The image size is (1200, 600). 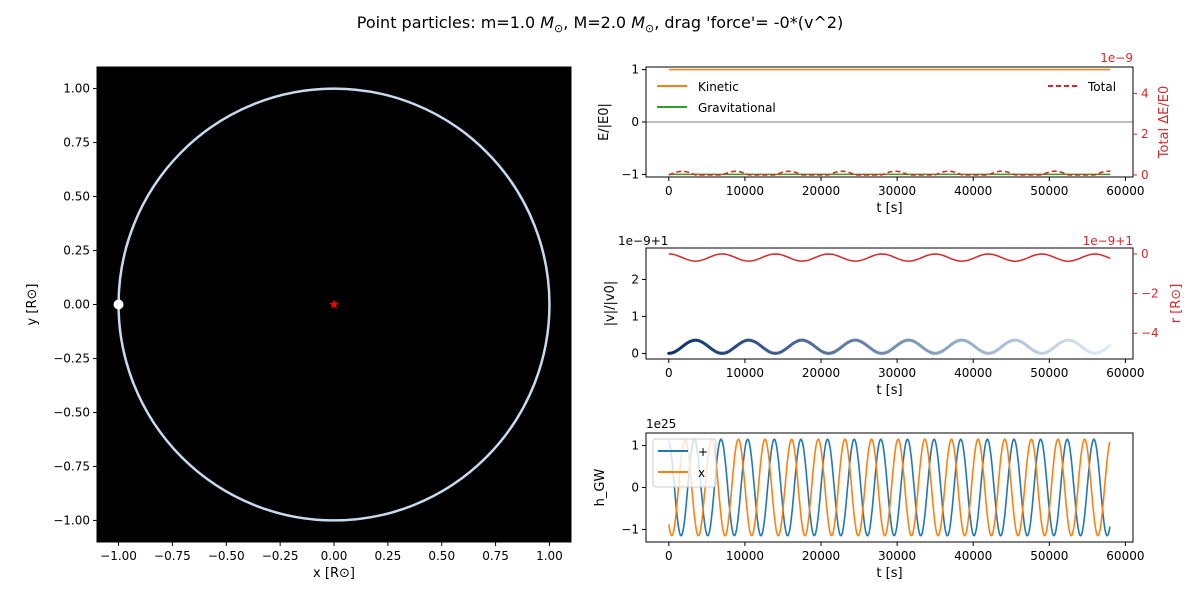 I want to click on y-axis-label: |v|/|v0|, so click(x=610, y=304).